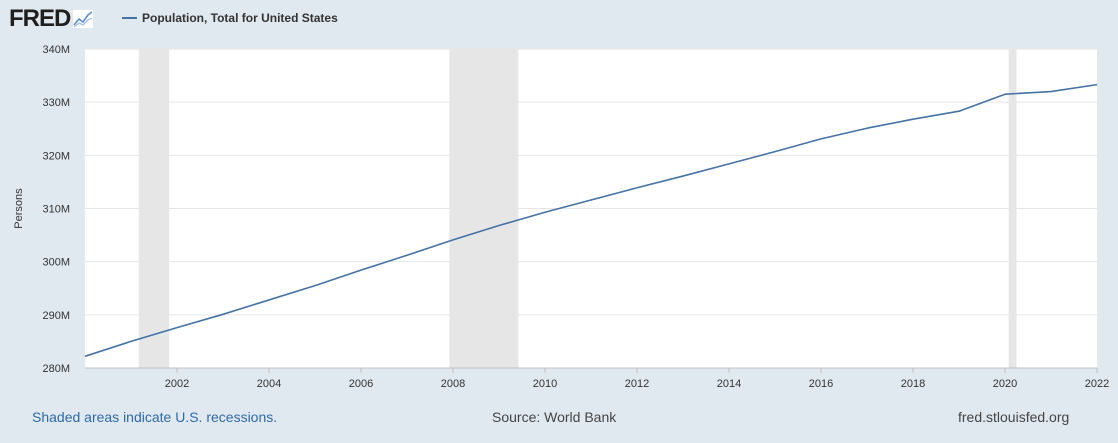  Describe the element at coordinates (56, 263) in the screenshot. I see `y-tick-label: 300M` at that location.